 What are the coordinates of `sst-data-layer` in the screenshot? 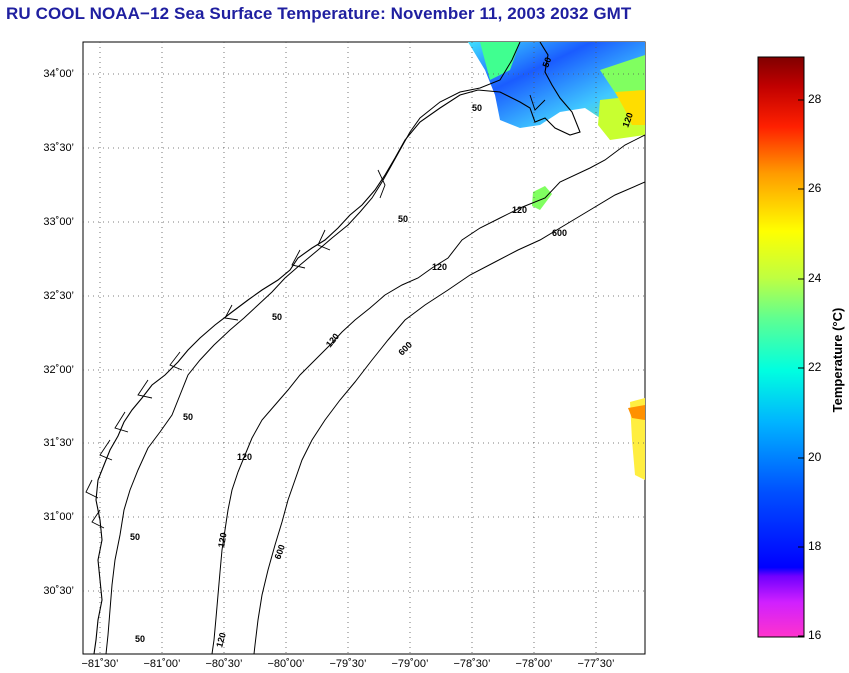 It's located at (556, 261).